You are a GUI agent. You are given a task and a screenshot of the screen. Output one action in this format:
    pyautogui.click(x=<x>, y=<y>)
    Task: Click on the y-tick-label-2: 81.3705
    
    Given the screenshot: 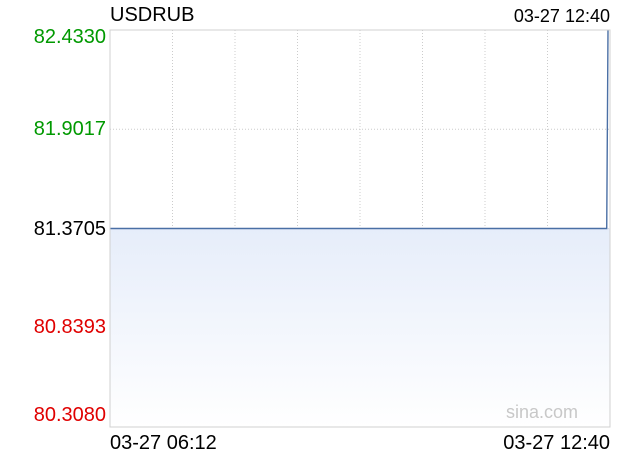 What is the action you would take?
    pyautogui.click(x=69, y=229)
    